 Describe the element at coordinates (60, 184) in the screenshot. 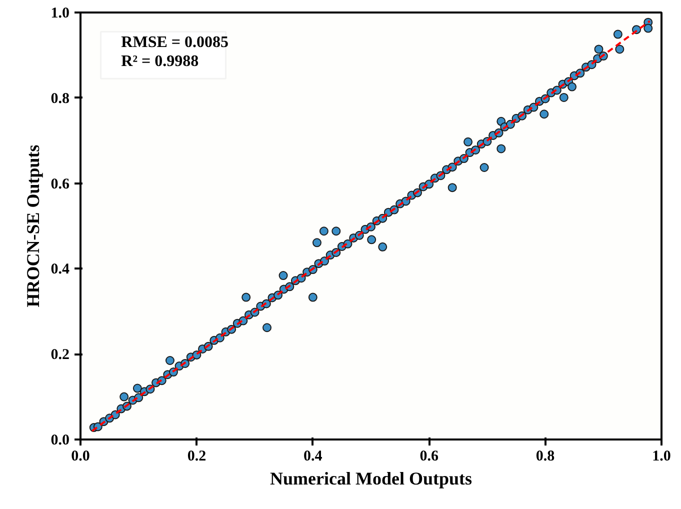

I see `y-tick-label: 0.6` at that location.